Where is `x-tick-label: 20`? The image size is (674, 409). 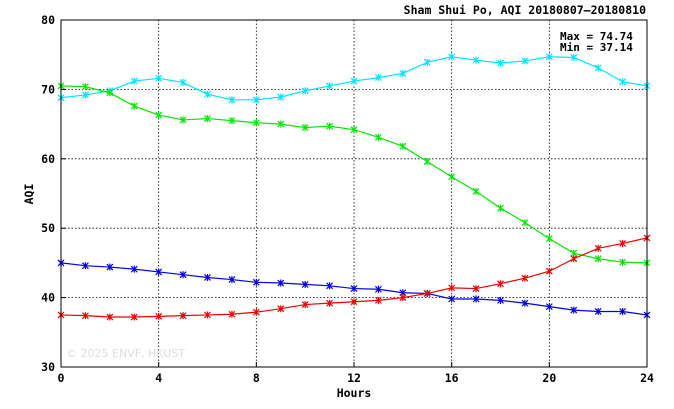 x-tick-label: 20 is located at coordinates (549, 378).